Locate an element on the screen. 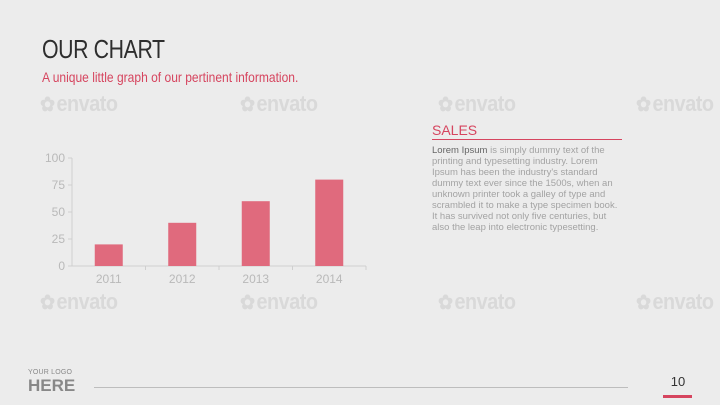  sales-description-lead: Lorem Ipsum is located at coordinates (460, 150).